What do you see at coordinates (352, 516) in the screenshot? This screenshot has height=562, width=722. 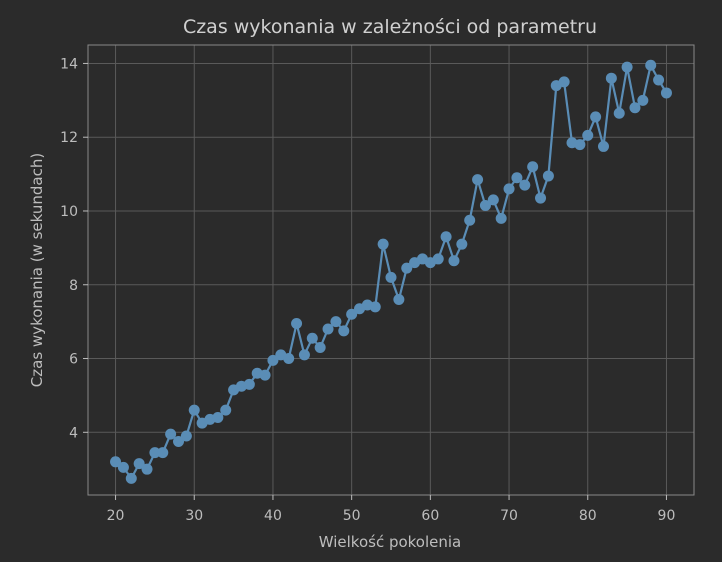 I see `x-tick-label: 50` at bounding box center [352, 516].